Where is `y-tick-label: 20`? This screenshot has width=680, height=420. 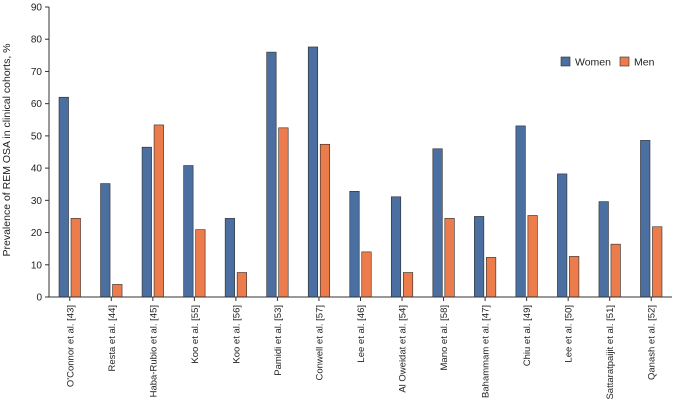 y-tick-label: 20 is located at coordinates (37, 233).